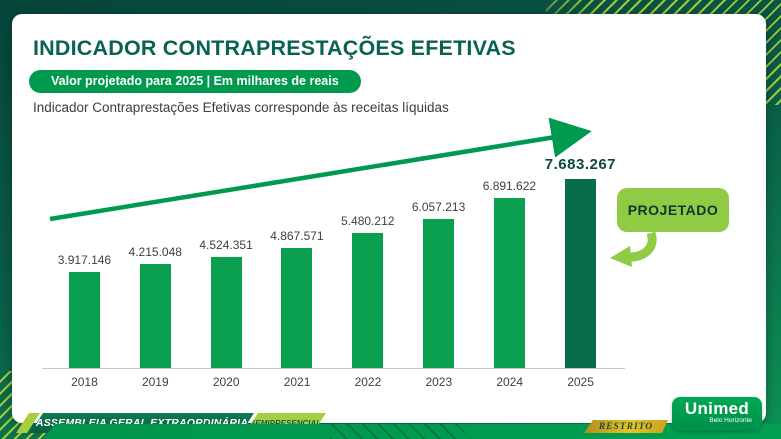  What do you see at coordinates (438, 207) in the screenshot?
I see `bar-value-label: 6.057.213` at bounding box center [438, 207].